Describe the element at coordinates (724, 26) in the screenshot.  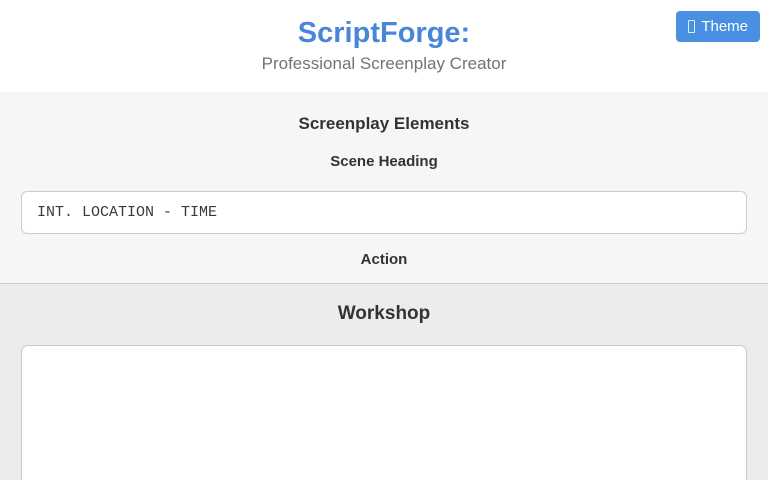
I see `theme-button-label: Theme` at that location.